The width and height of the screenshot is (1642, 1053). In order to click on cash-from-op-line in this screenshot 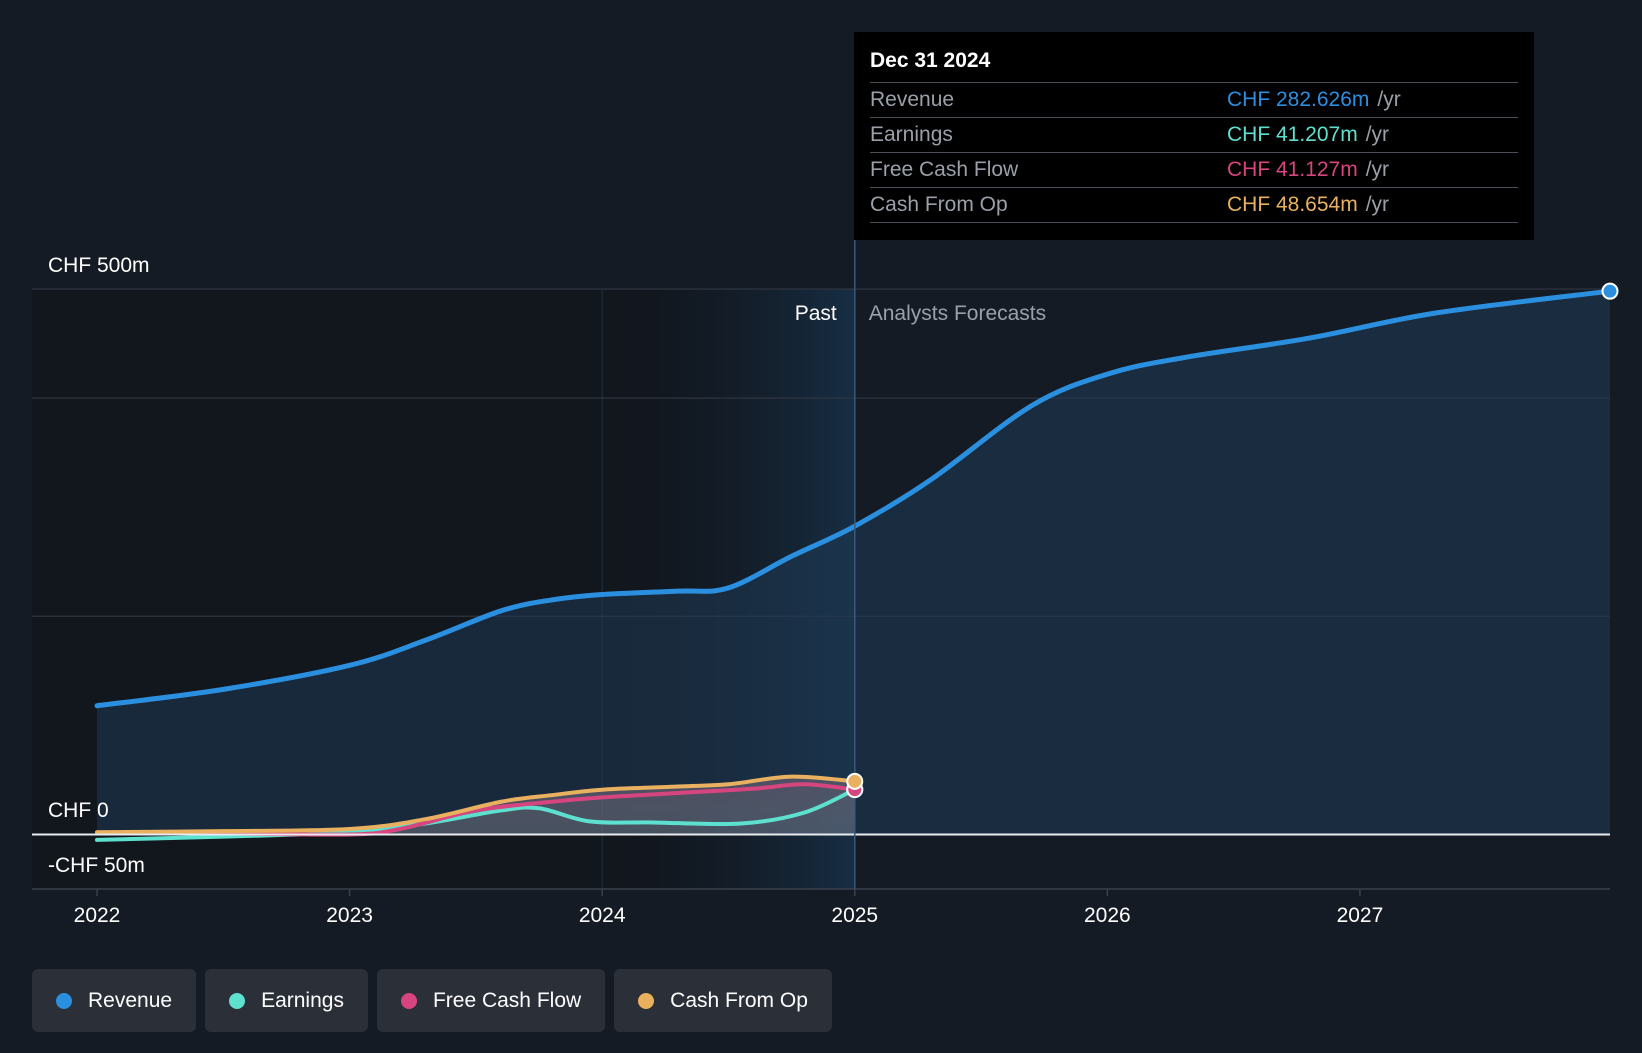, I will do `click(476, 804)`.